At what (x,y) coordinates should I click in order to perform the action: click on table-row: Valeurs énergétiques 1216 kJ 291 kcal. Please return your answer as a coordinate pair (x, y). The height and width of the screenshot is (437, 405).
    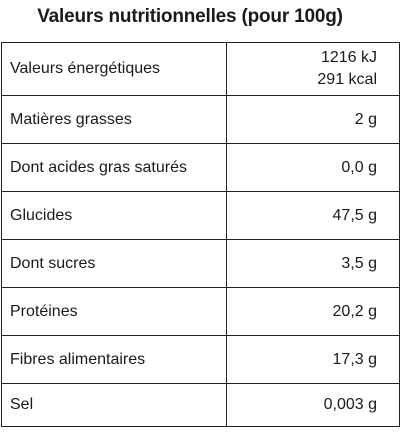
    Looking at the image, I should click on (200, 69).